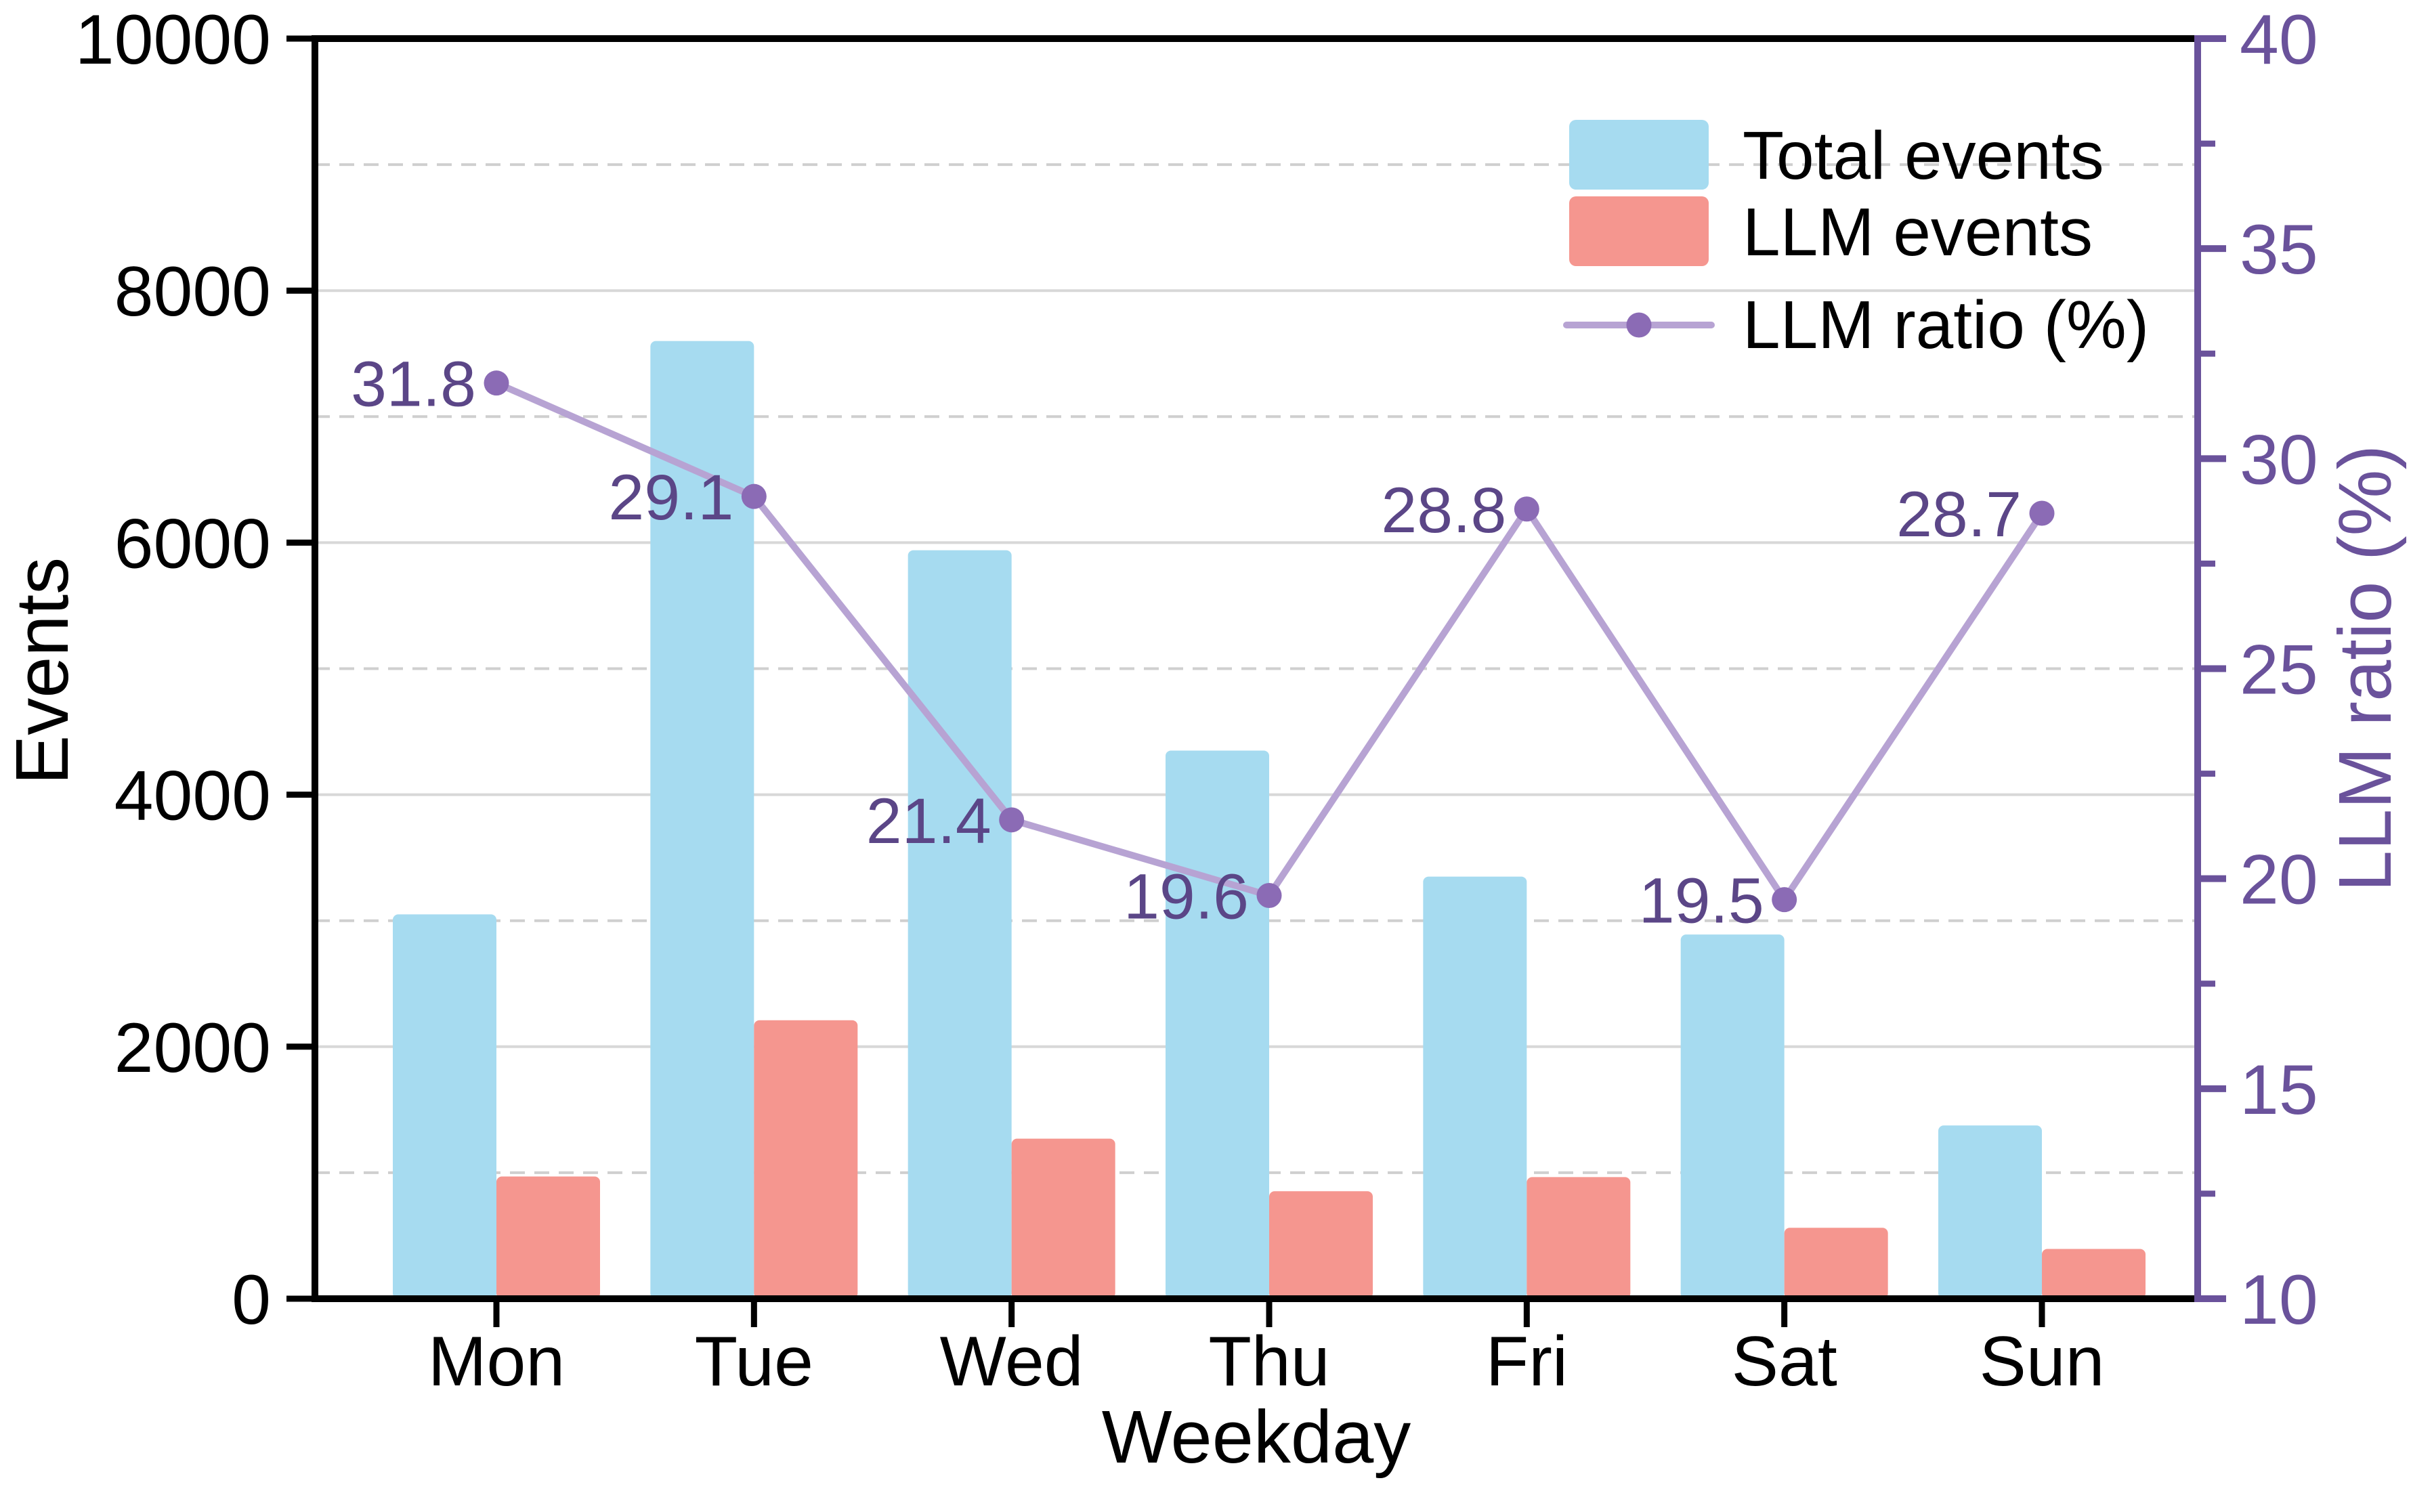 The image size is (2411, 1512). What do you see at coordinates (1836, 1263) in the screenshot?
I see `bar-llm-events-sat` at bounding box center [1836, 1263].